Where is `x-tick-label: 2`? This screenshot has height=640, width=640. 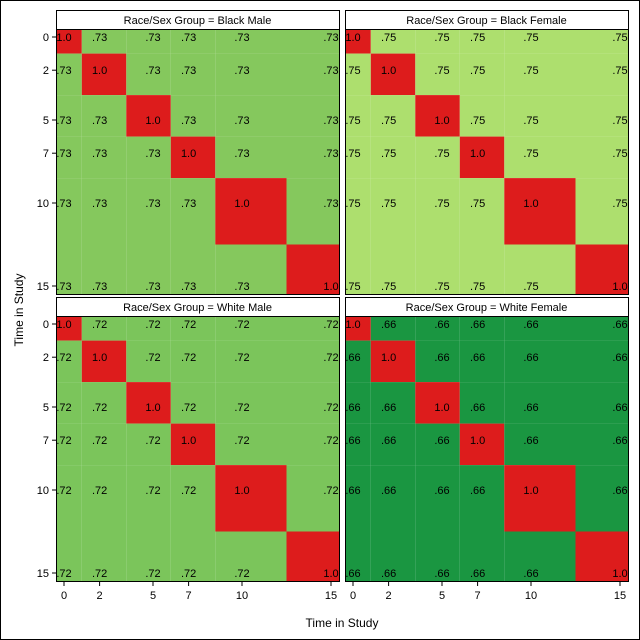
x-tick-label: 2 is located at coordinates (100, 596).